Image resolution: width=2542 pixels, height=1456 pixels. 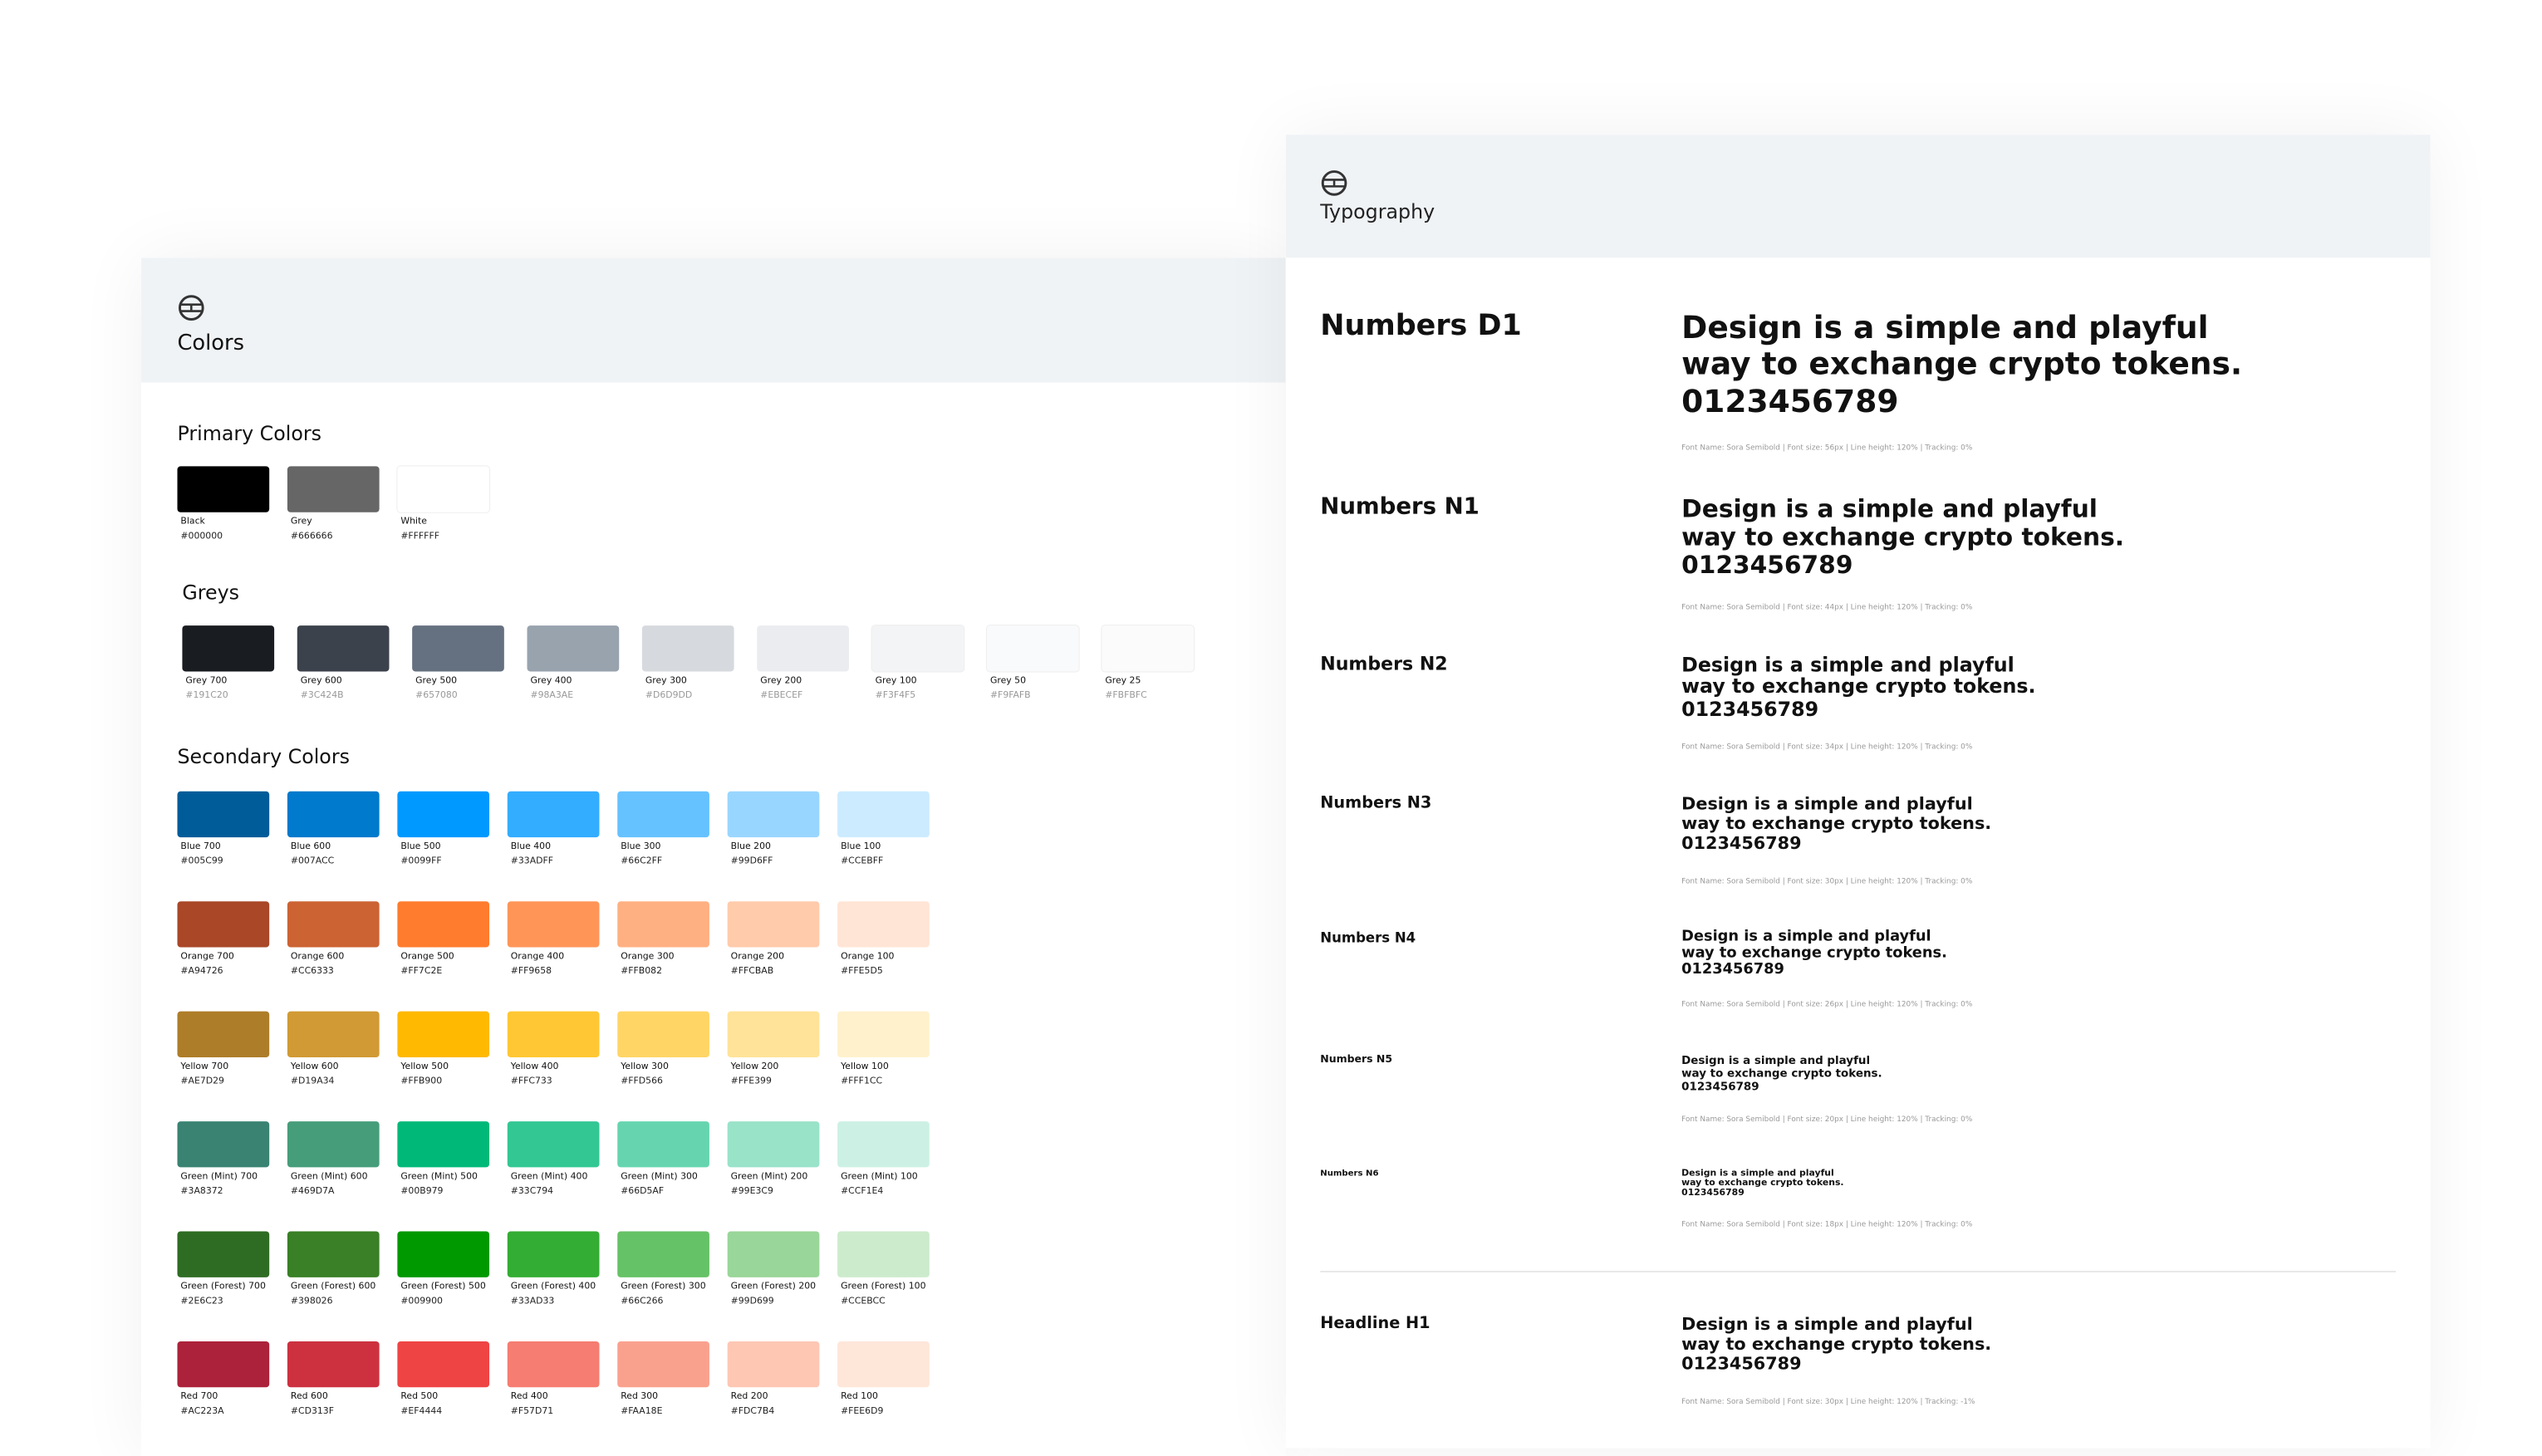 What do you see at coordinates (642, 861) in the screenshot?
I see `swatch-hex: #66C2FF` at bounding box center [642, 861].